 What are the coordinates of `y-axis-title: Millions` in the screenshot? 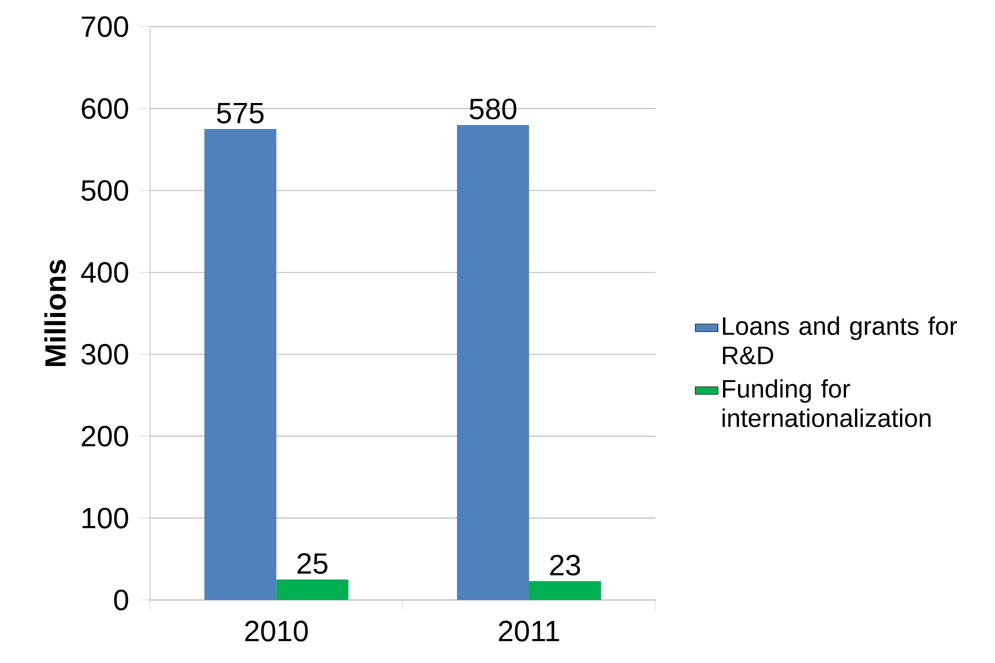 It's located at (55, 313).